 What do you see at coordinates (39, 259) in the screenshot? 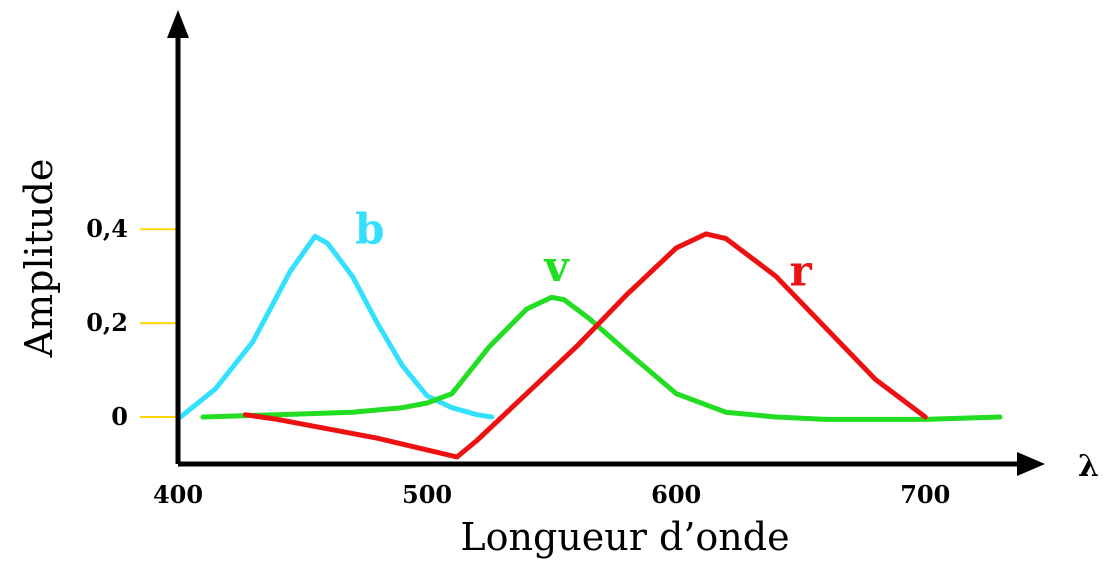
I see `y-axis-title: Amplitude` at bounding box center [39, 259].